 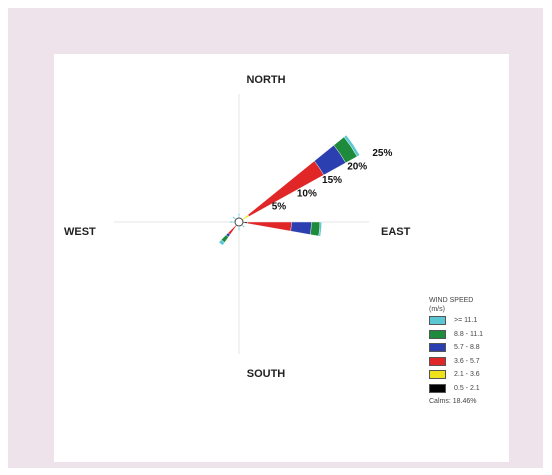 I want to click on legend-item: 3.6 - 5.7, so click(x=468, y=362).